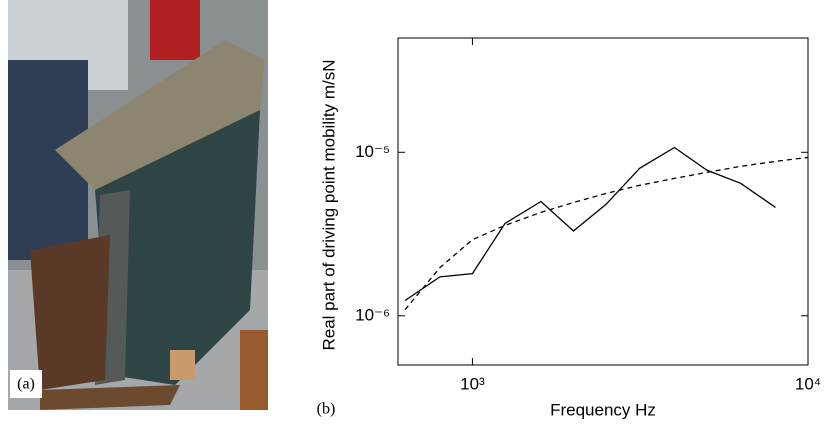 This screenshot has height=436, width=828. I want to click on x-axis-label: Frequency Hz, so click(603, 409).